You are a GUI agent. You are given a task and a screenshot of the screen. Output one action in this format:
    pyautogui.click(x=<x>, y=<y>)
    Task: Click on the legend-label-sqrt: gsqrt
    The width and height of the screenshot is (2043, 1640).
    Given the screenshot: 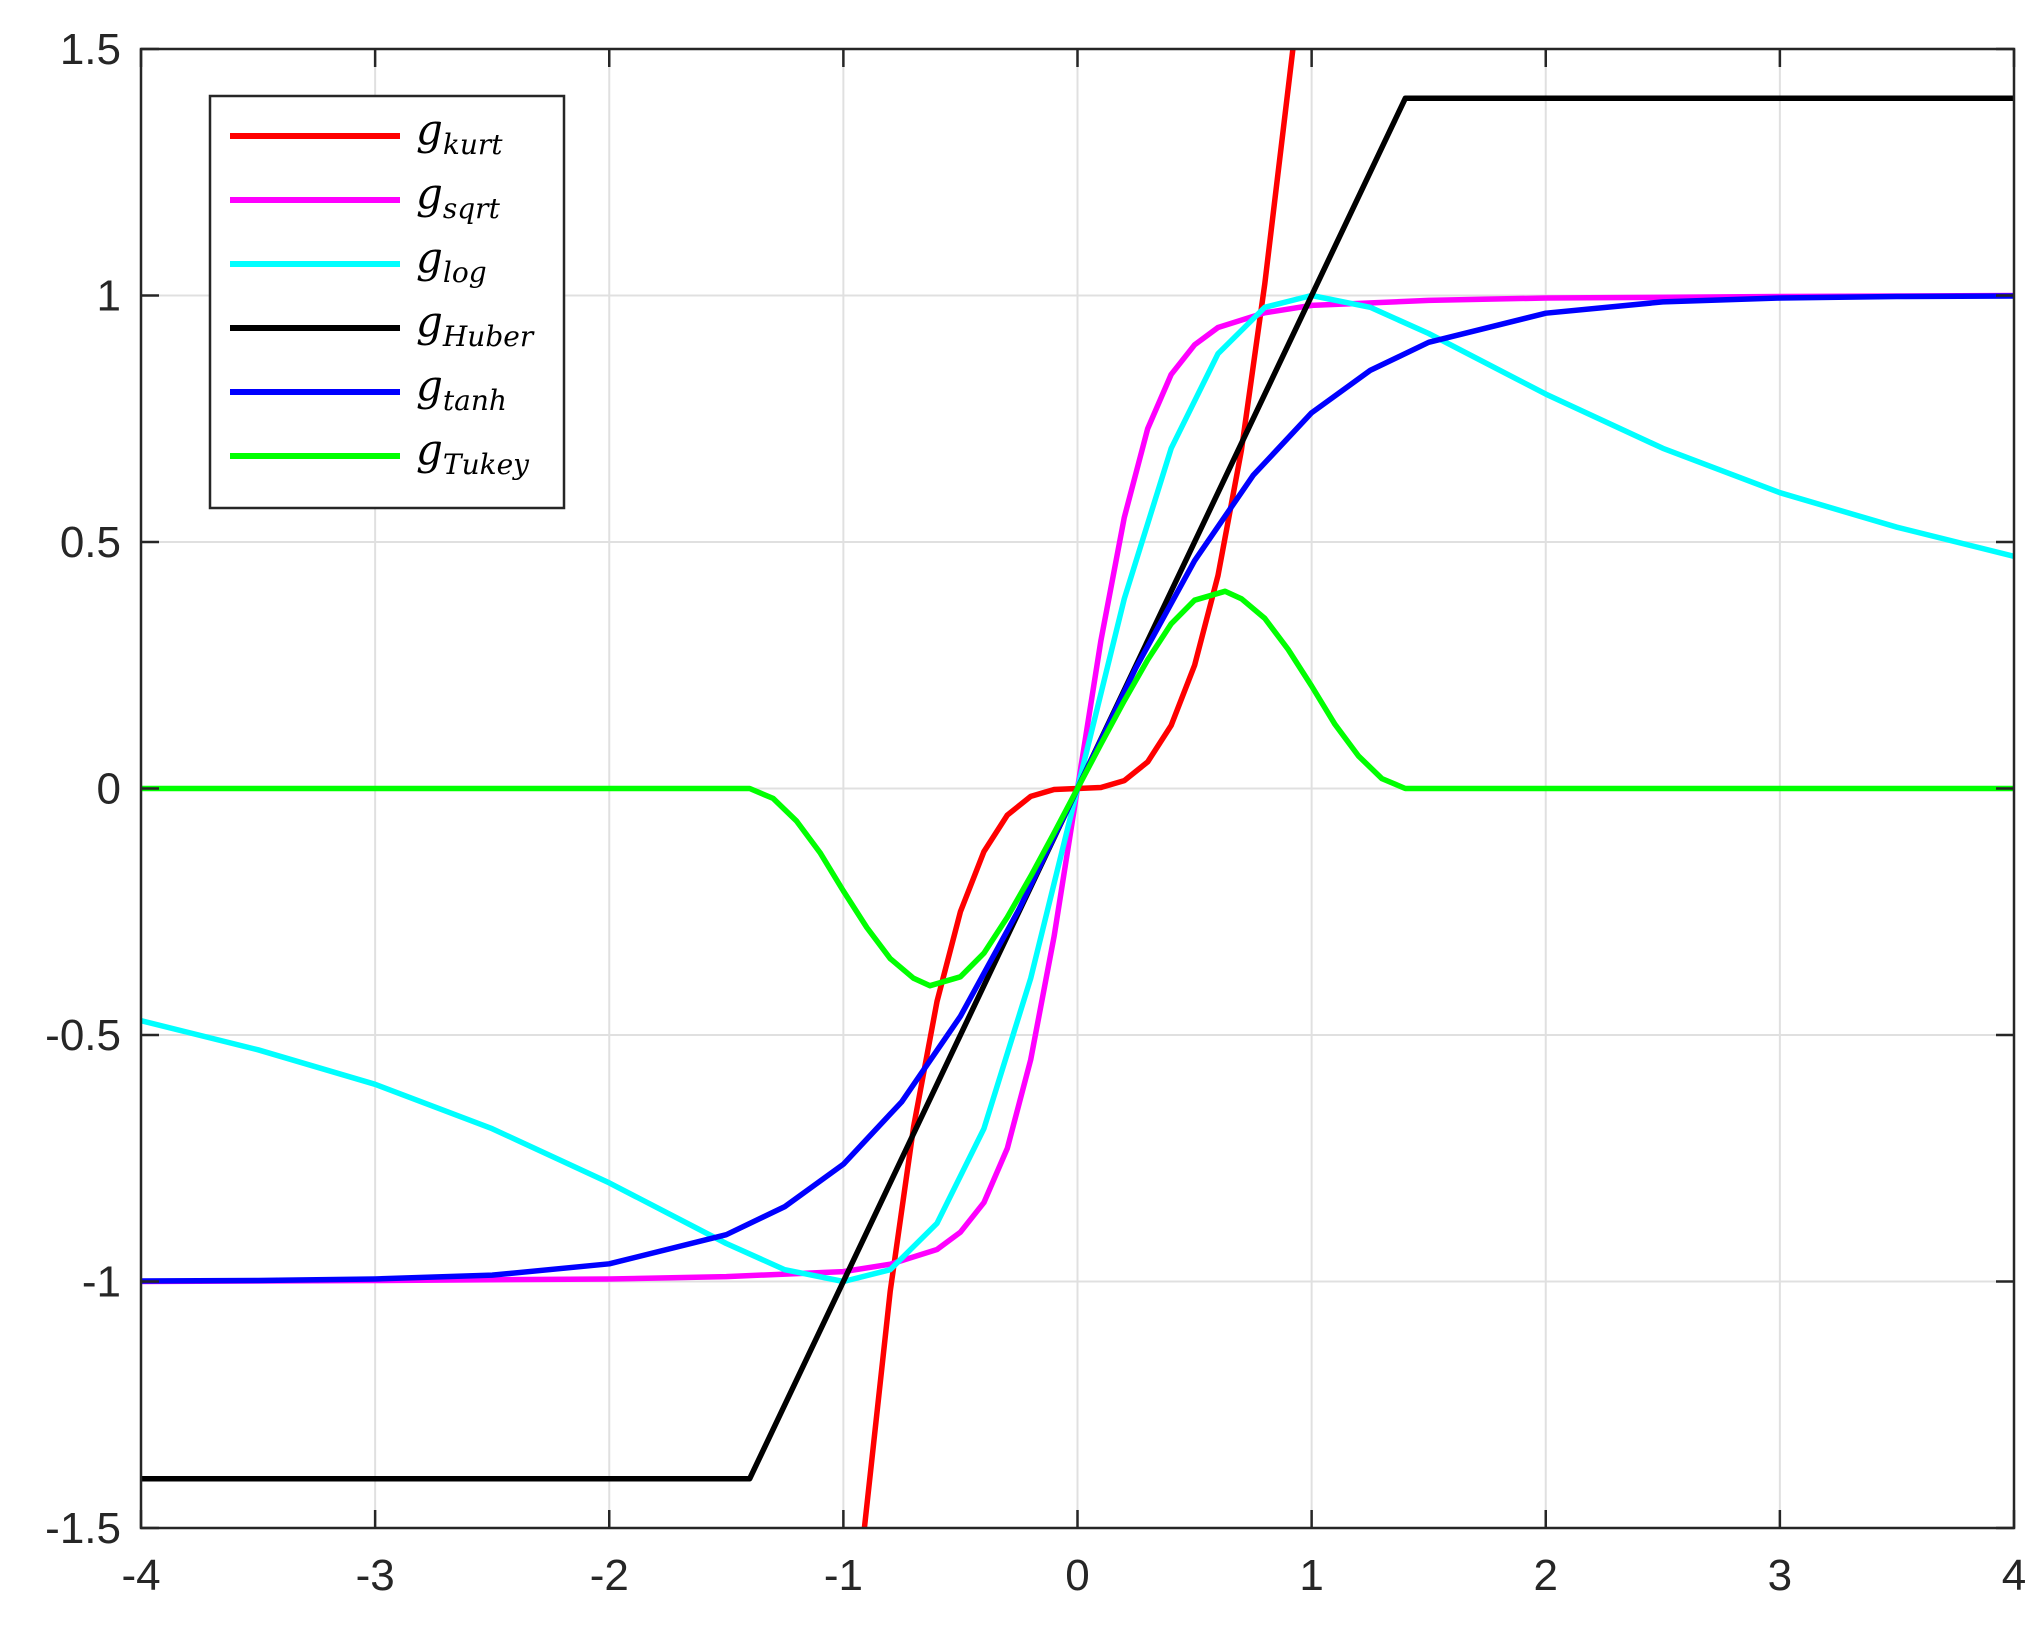 What is the action you would take?
    pyautogui.click(x=458, y=197)
    